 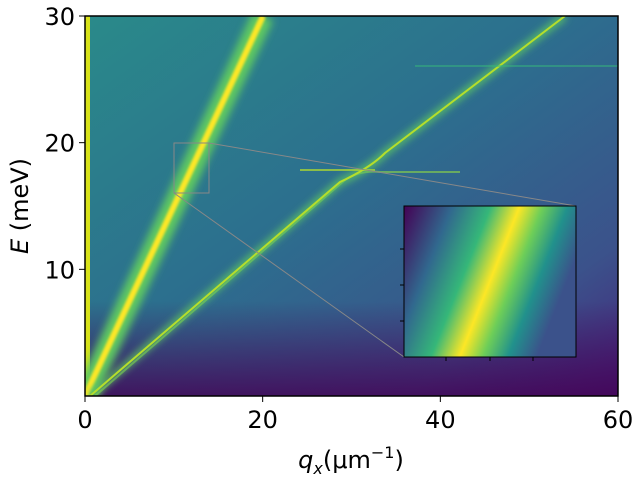 I want to click on inset, so click(x=488, y=283).